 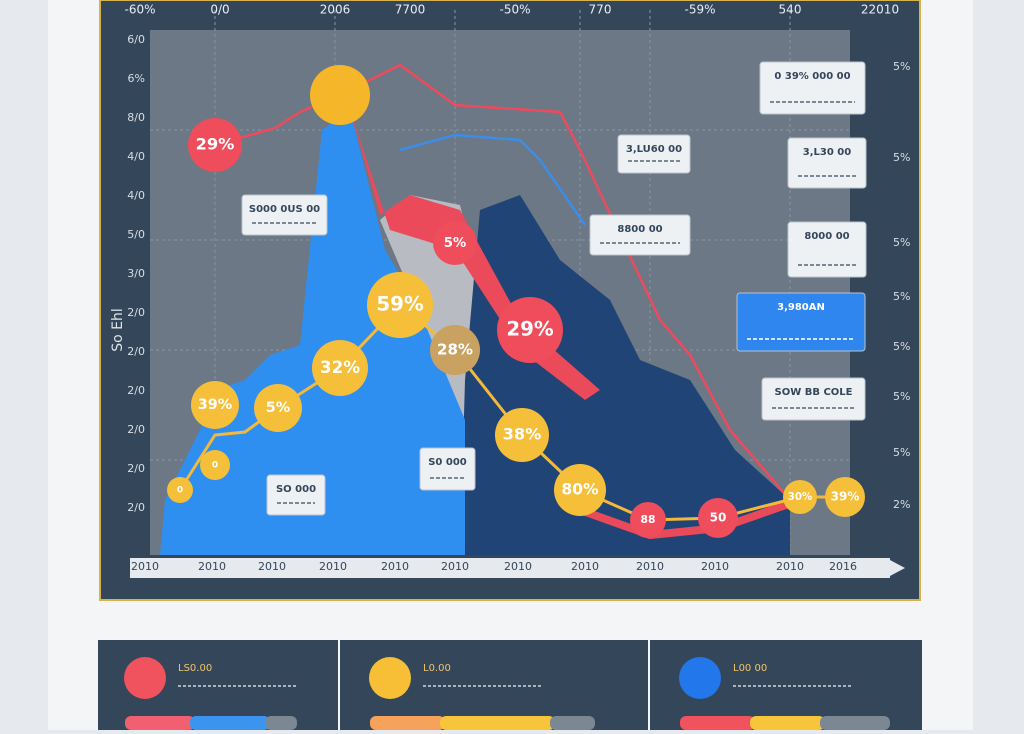 I want to click on red-band, so click(x=690, y=518).